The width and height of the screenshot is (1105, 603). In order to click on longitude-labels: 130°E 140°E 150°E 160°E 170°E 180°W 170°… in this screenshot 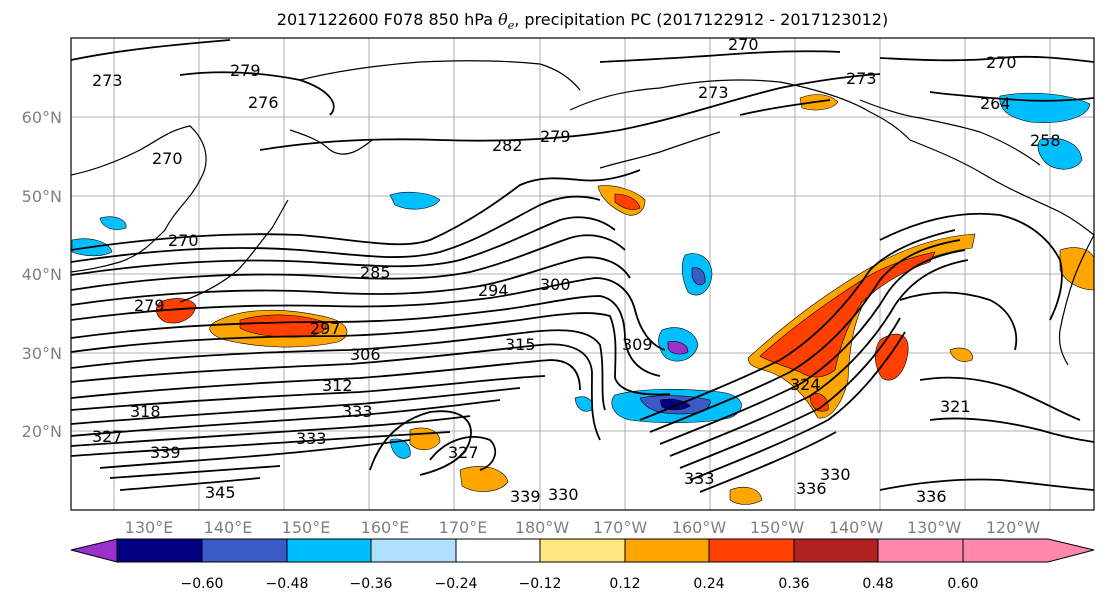, I will do `click(583, 527)`.